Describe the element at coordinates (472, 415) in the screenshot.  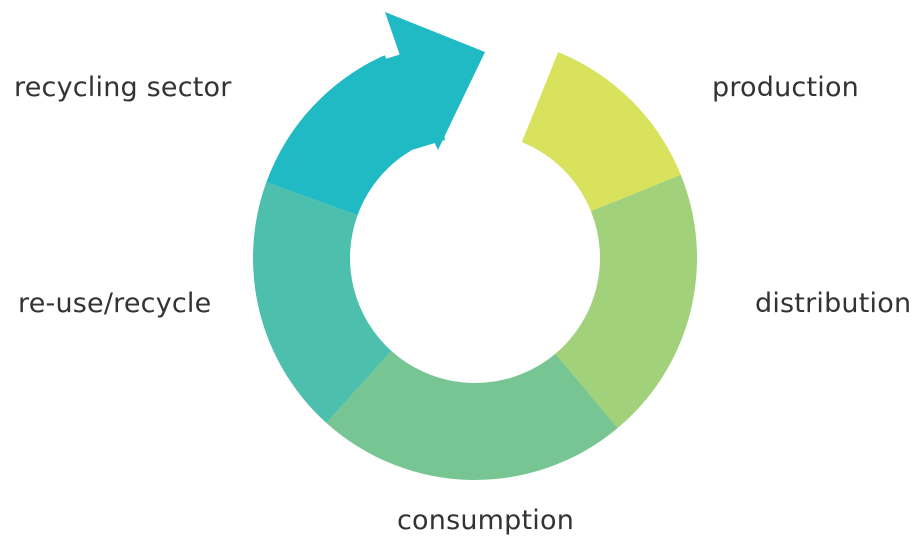
I see `segment-consumption` at that location.